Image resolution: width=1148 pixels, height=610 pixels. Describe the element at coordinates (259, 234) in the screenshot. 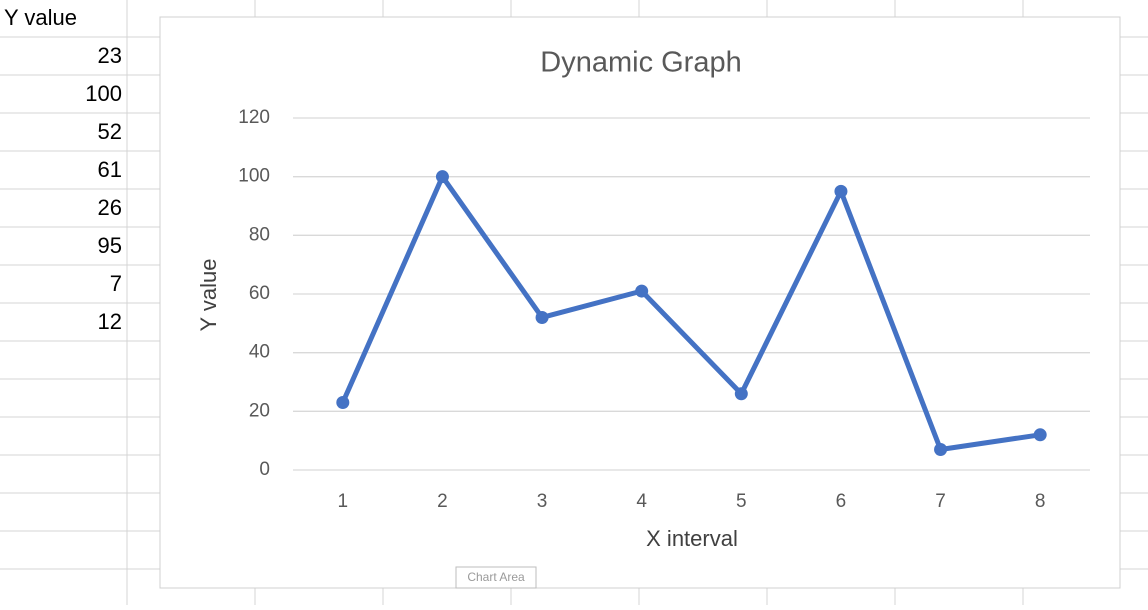

I see `y-tick-label: 80` at that location.